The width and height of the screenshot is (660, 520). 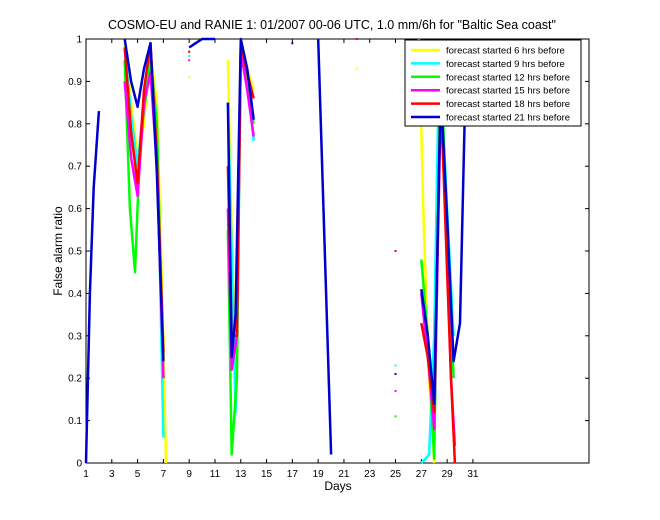 I want to click on x-tick-label: 31, so click(x=473, y=474).